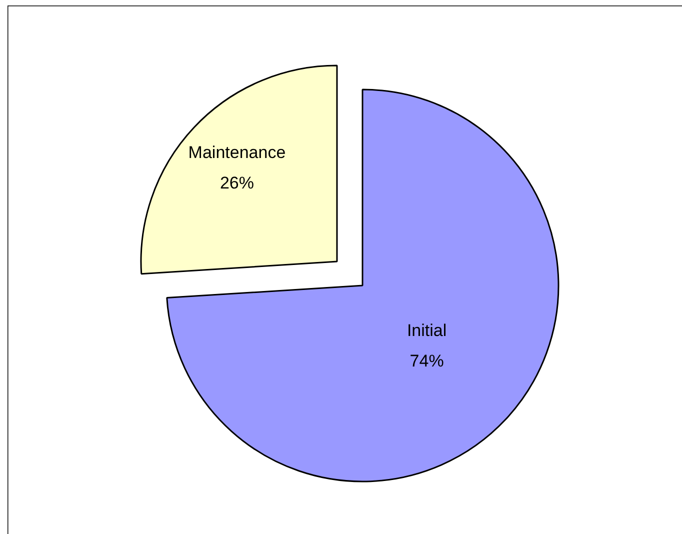 Image resolution: width=682 pixels, height=534 pixels. What do you see at coordinates (427, 361) in the screenshot?
I see `data-label: 74%` at bounding box center [427, 361].